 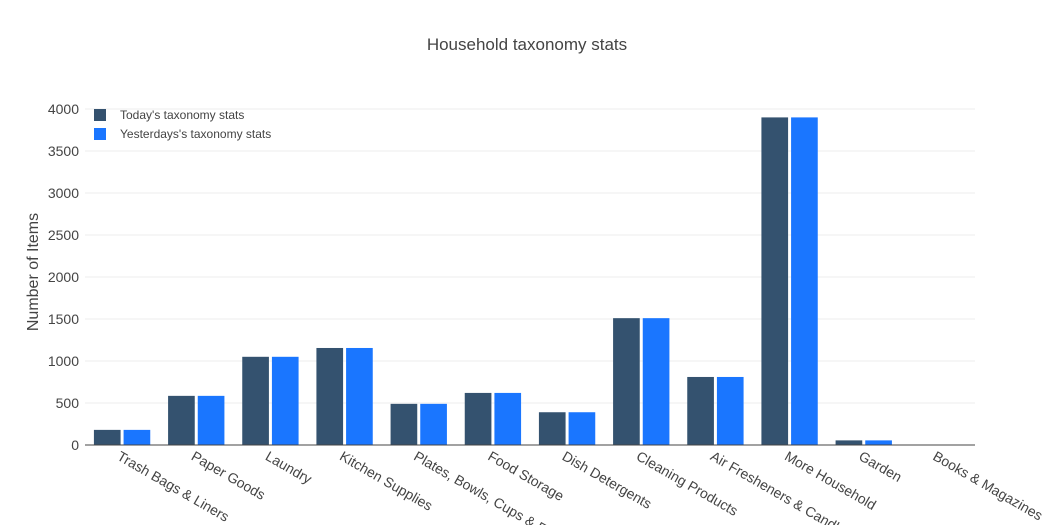 I want to click on x-tick-label: Laundry, so click(x=289, y=467).